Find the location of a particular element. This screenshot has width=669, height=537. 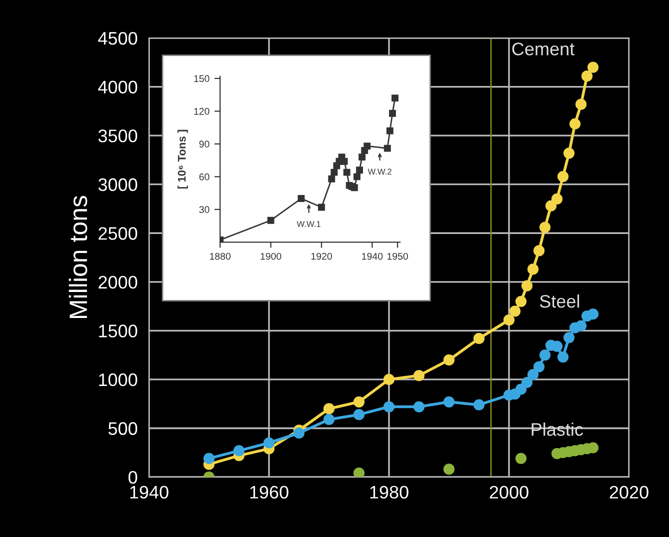

y-tick-label: 4500 is located at coordinates (118, 38).